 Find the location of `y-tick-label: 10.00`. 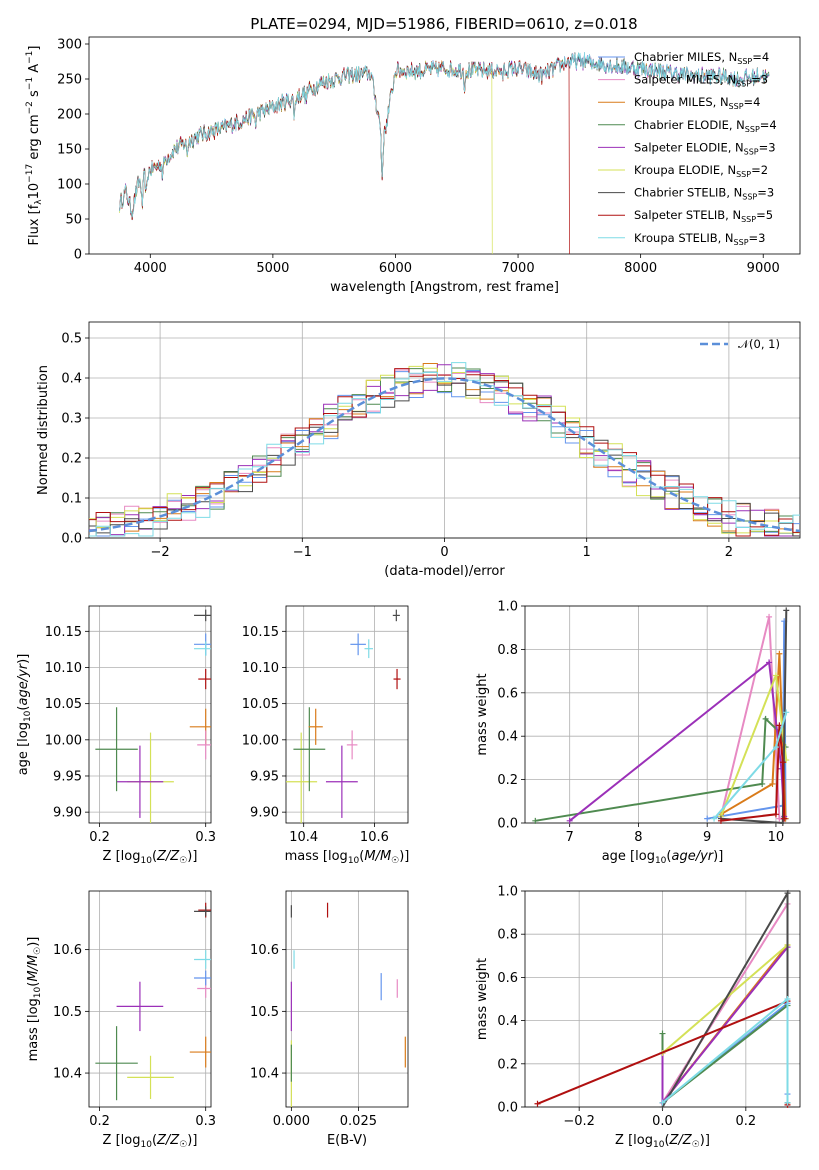

y-tick-label: 10.00 is located at coordinates (63, 740).